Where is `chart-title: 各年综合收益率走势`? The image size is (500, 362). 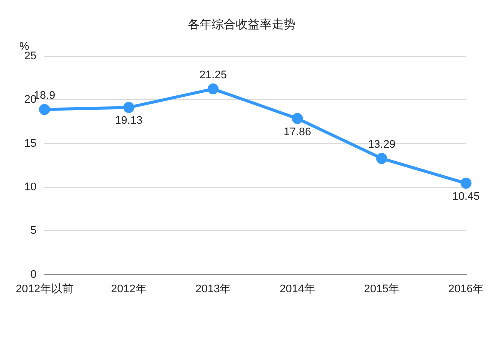 chart-title: 各年综合收益率走势 is located at coordinates (242, 25).